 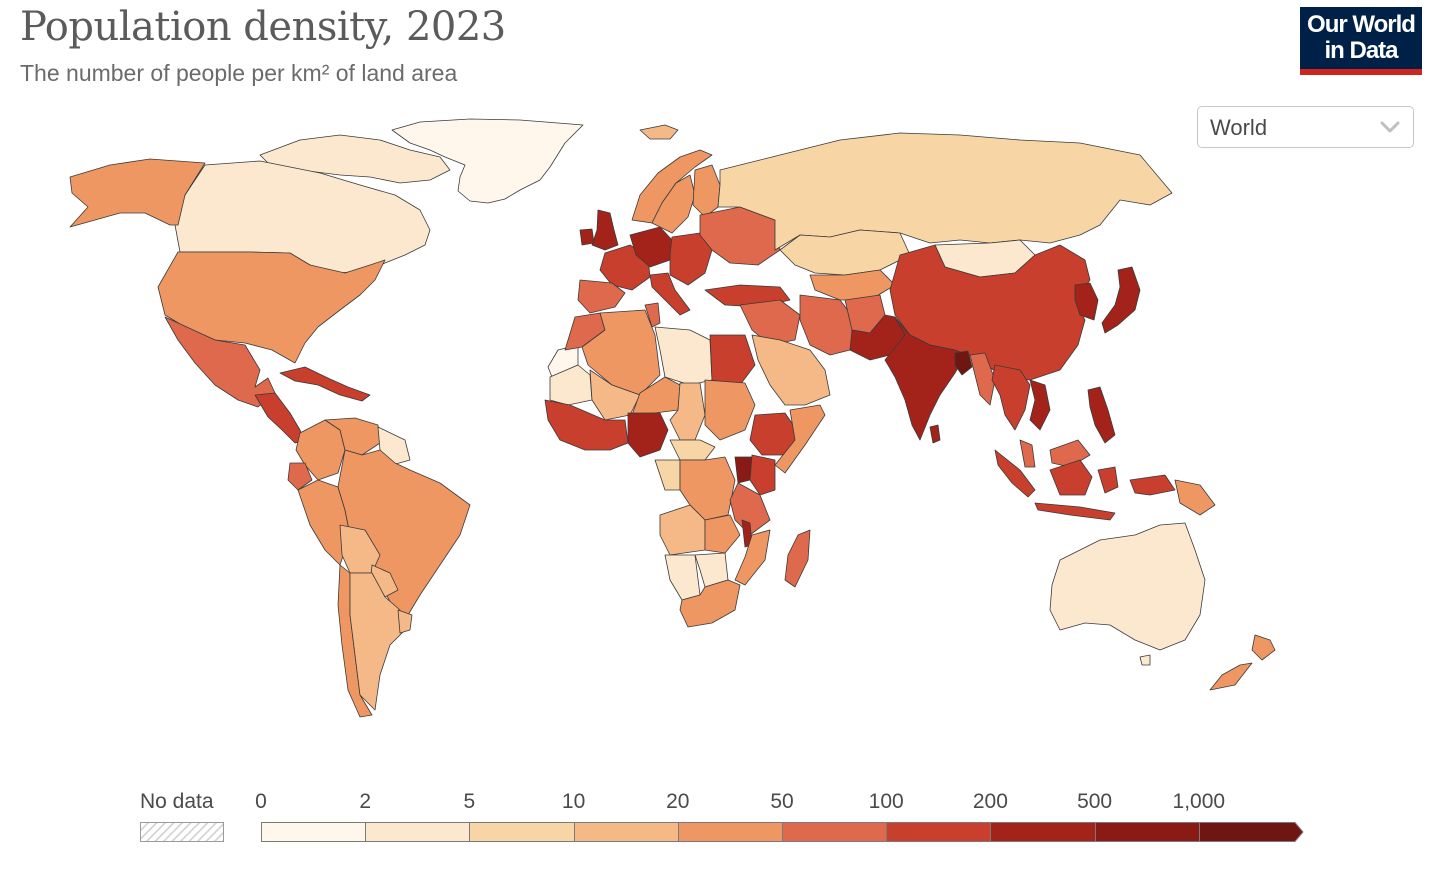 What do you see at coordinates (797, 558) in the screenshot?
I see `region-madagascar` at bounding box center [797, 558].